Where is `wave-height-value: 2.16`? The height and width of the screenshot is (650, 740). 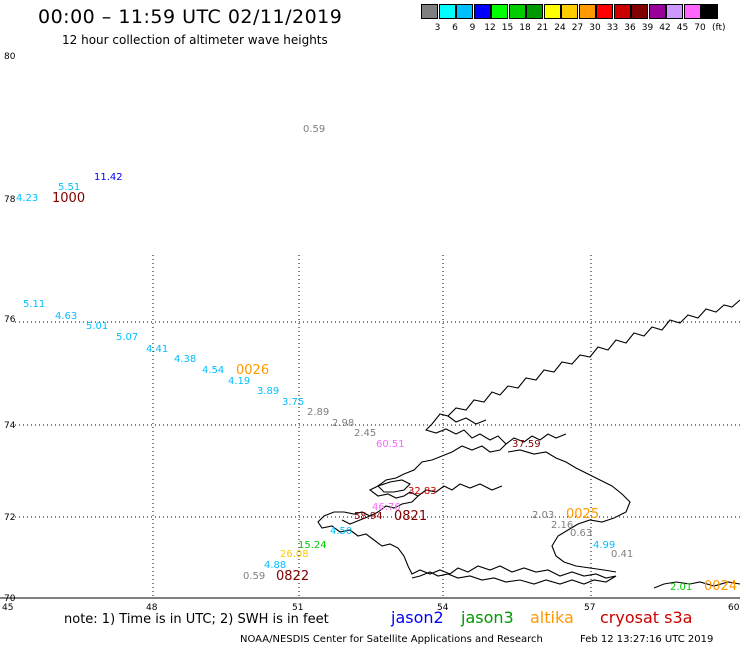
wave-height-value: 2.16 is located at coordinates (562, 525).